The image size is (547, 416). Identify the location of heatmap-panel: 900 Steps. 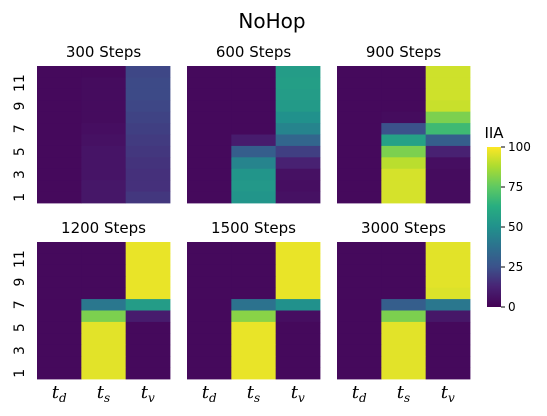
(404, 123).